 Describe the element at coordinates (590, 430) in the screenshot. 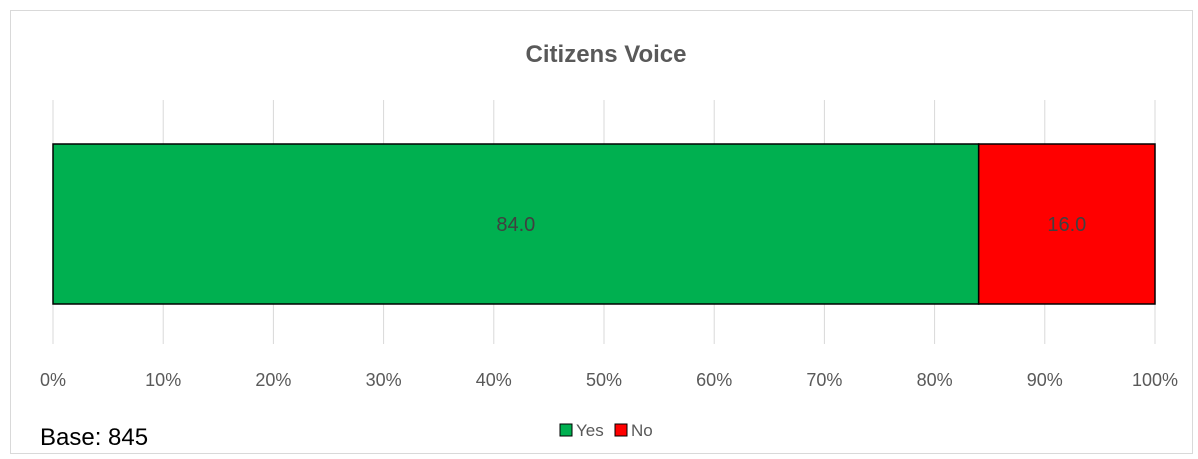

I see `legend-label-yes: Yes` at that location.